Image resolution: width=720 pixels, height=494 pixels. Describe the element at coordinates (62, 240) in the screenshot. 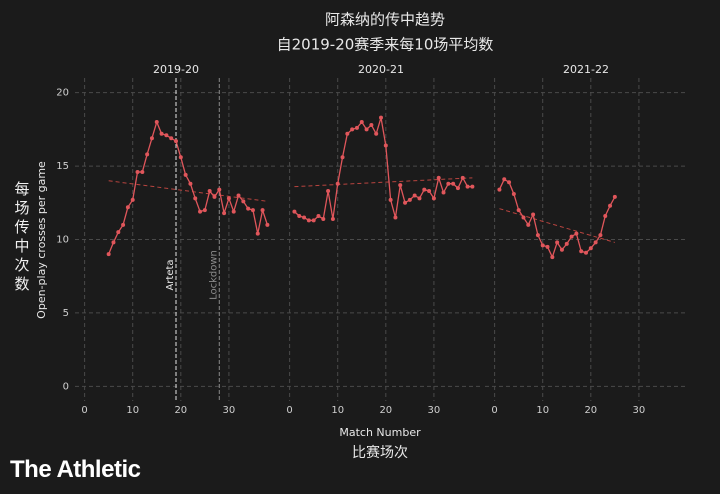

I see `y-tick-label: 10` at that location.